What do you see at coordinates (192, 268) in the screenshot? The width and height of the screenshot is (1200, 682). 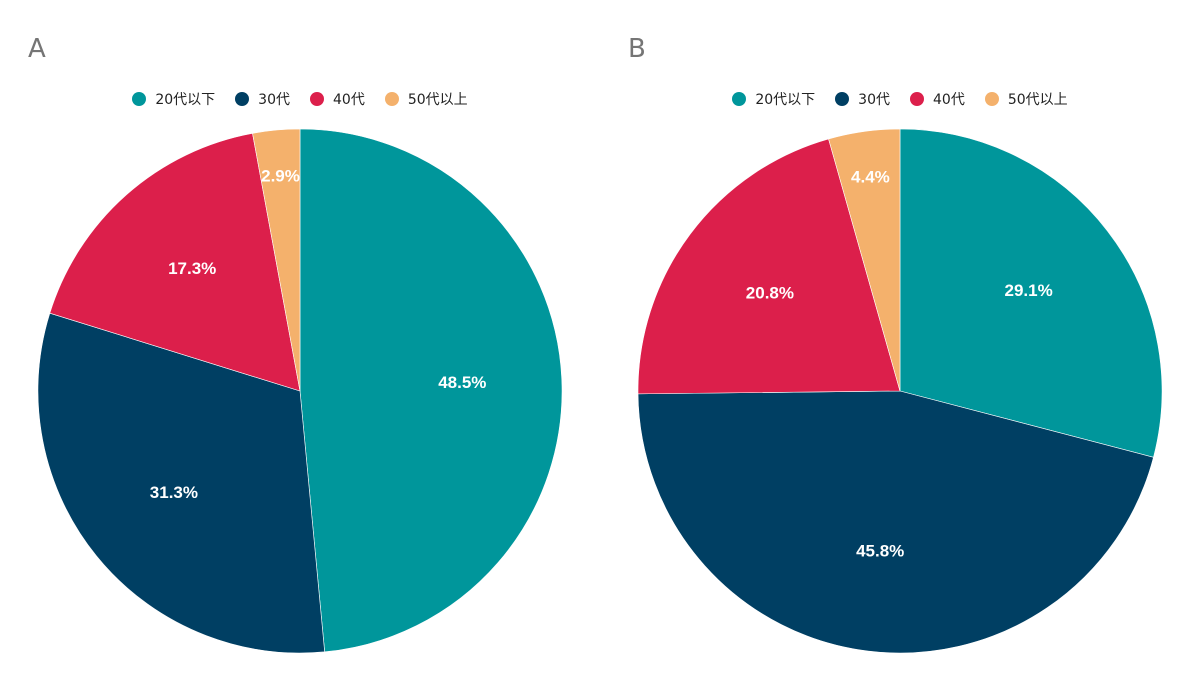 I see `slice-label-40s-a: 17.3%` at bounding box center [192, 268].